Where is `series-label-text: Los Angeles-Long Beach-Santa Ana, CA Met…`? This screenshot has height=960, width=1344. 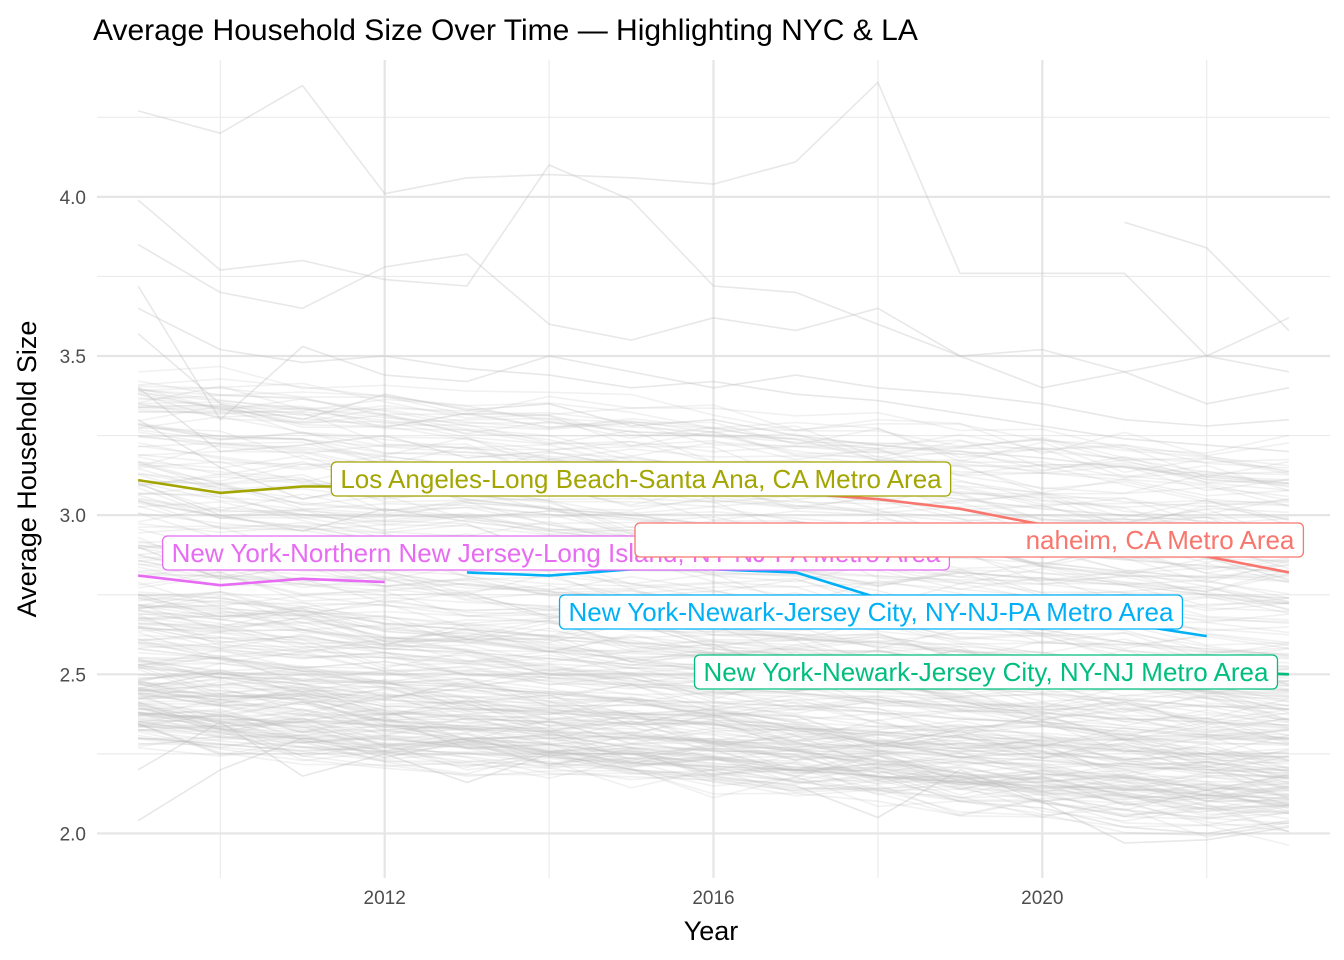
series-label-text: Los Angeles-Long Beach-Santa Ana, CA Met… is located at coordinates (641, 479).